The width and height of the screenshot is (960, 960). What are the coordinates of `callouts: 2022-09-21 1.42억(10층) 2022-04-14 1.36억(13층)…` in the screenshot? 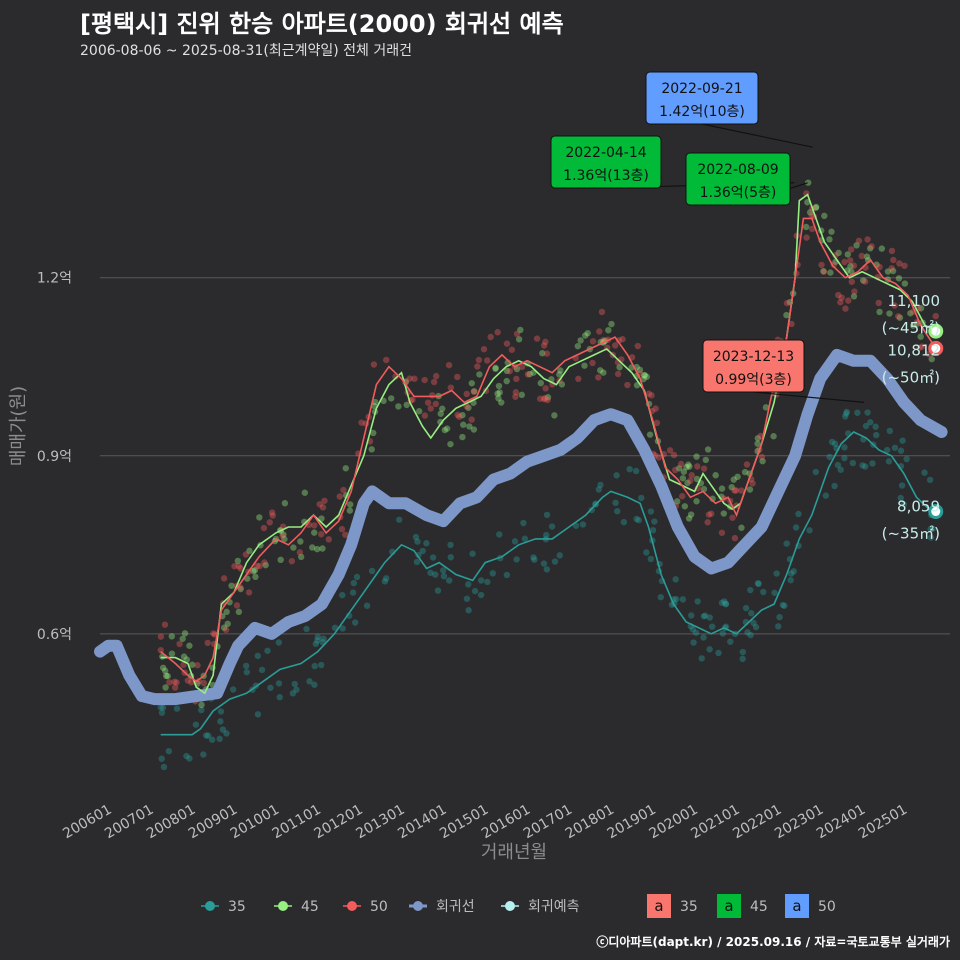 It's located at (707, 237).